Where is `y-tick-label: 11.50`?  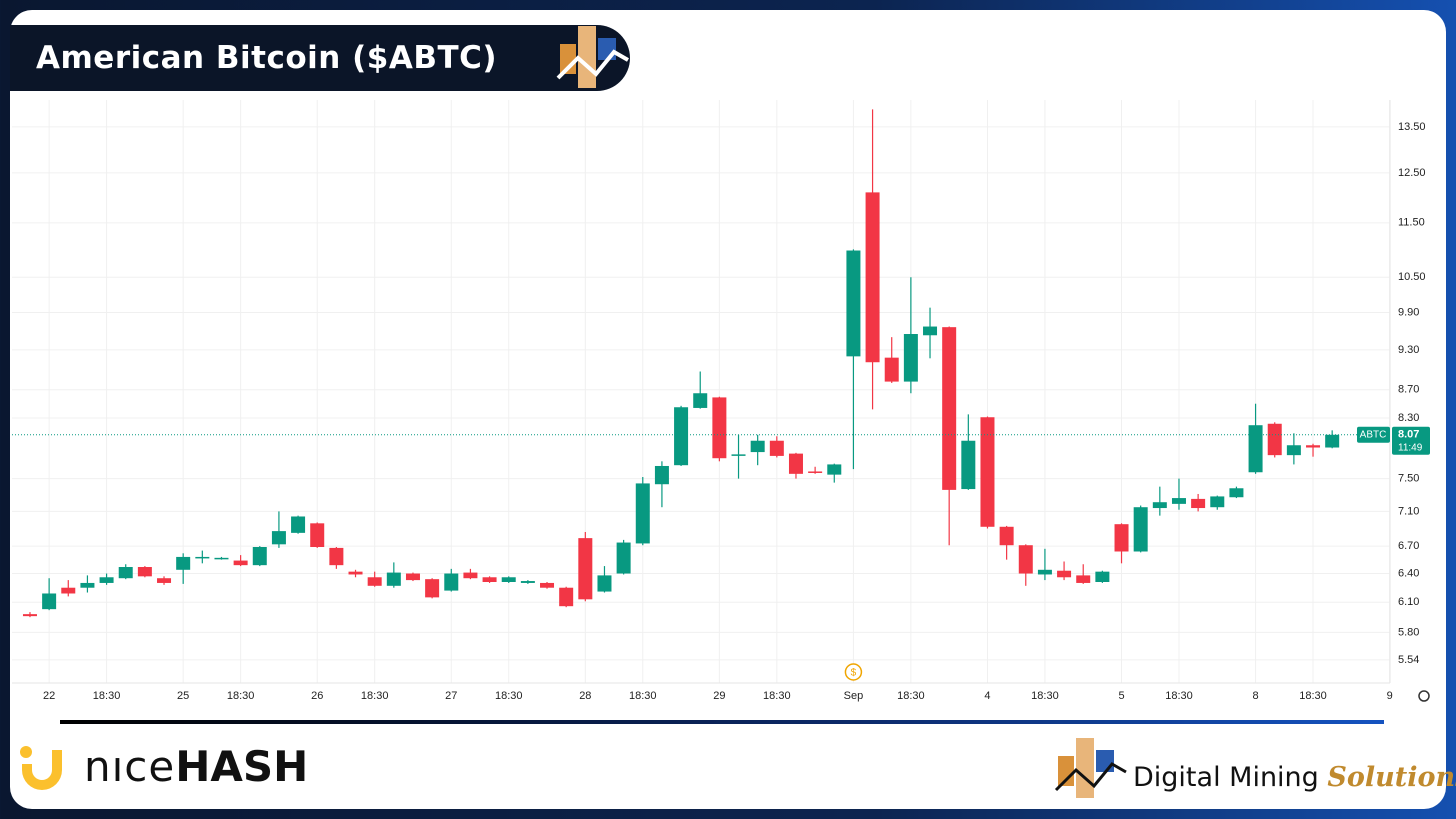
y-tick-label: 11.50 is located at coordinates (1411, 223).